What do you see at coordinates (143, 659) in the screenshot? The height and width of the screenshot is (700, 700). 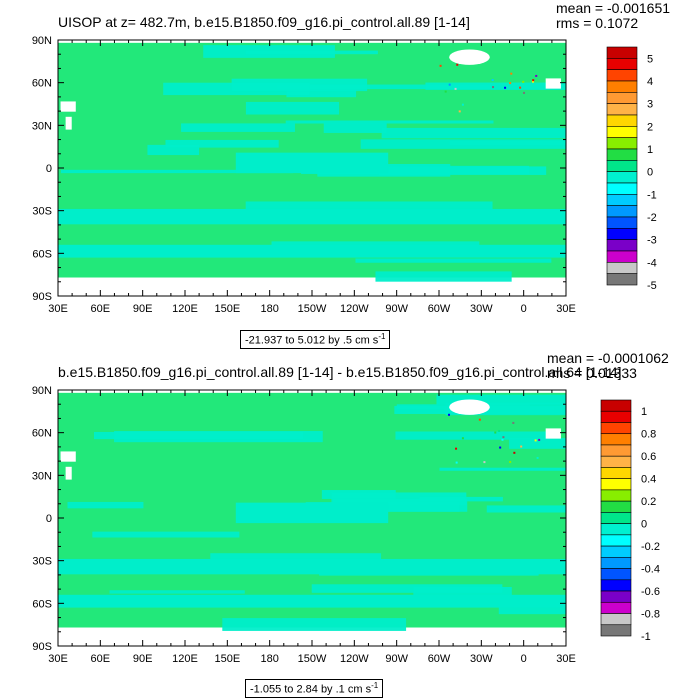 I see `lon-tick-label: 90E` at bounding box center [143, 659].